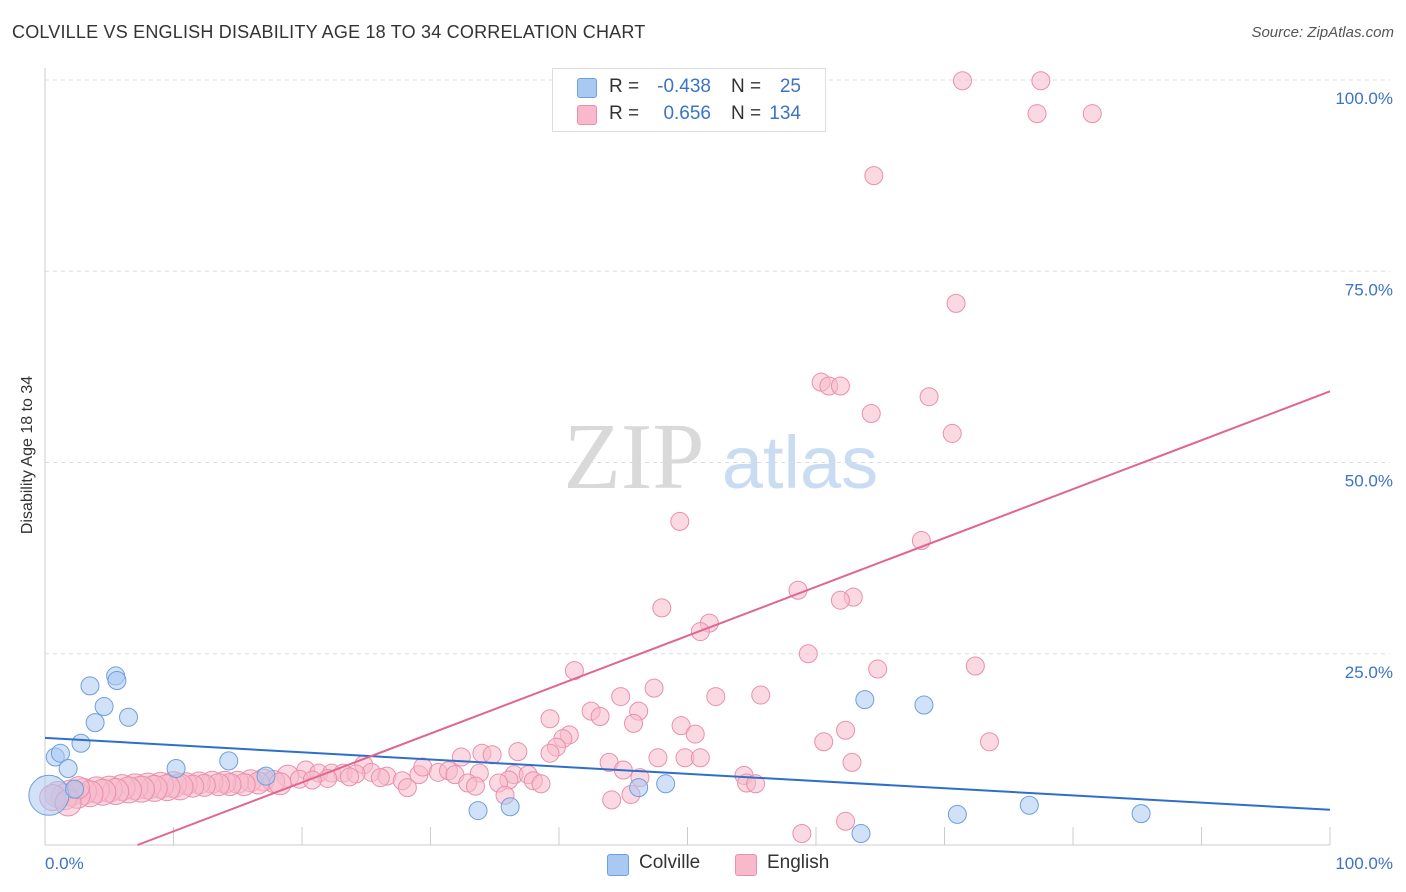  I want to click on y-tick-label-2: 75.0%, so click(1369, 289).